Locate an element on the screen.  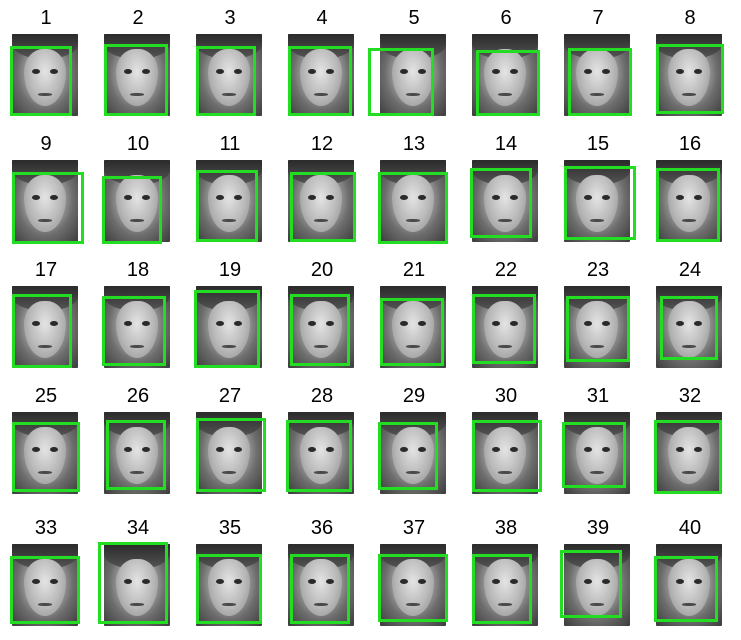
face-number-label: 35 is located at coordinates (230, 528).